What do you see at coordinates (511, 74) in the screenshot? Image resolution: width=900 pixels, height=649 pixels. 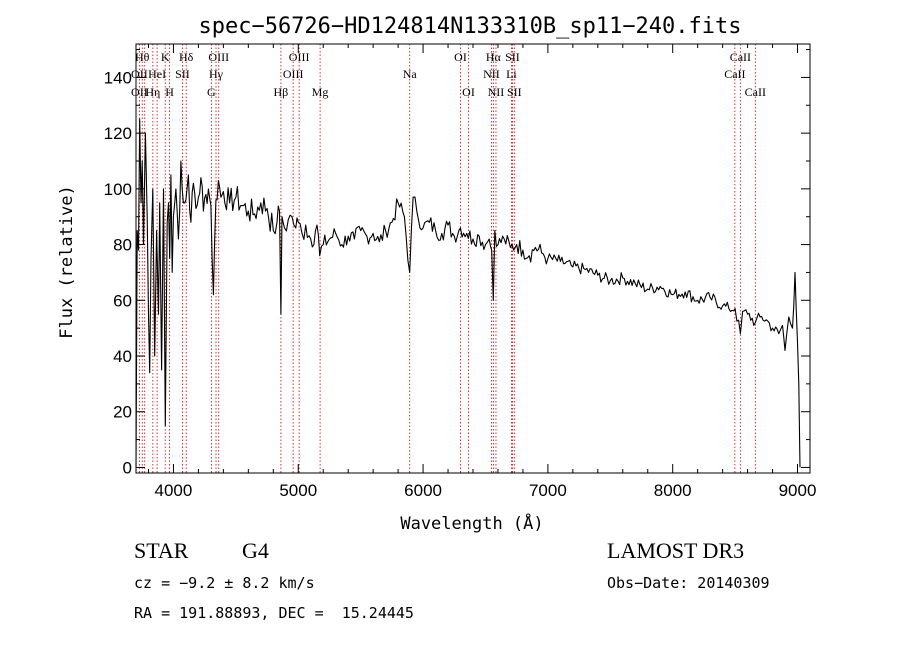 I see `emission-line-label-16: Li` at bounding box center [511, 74].